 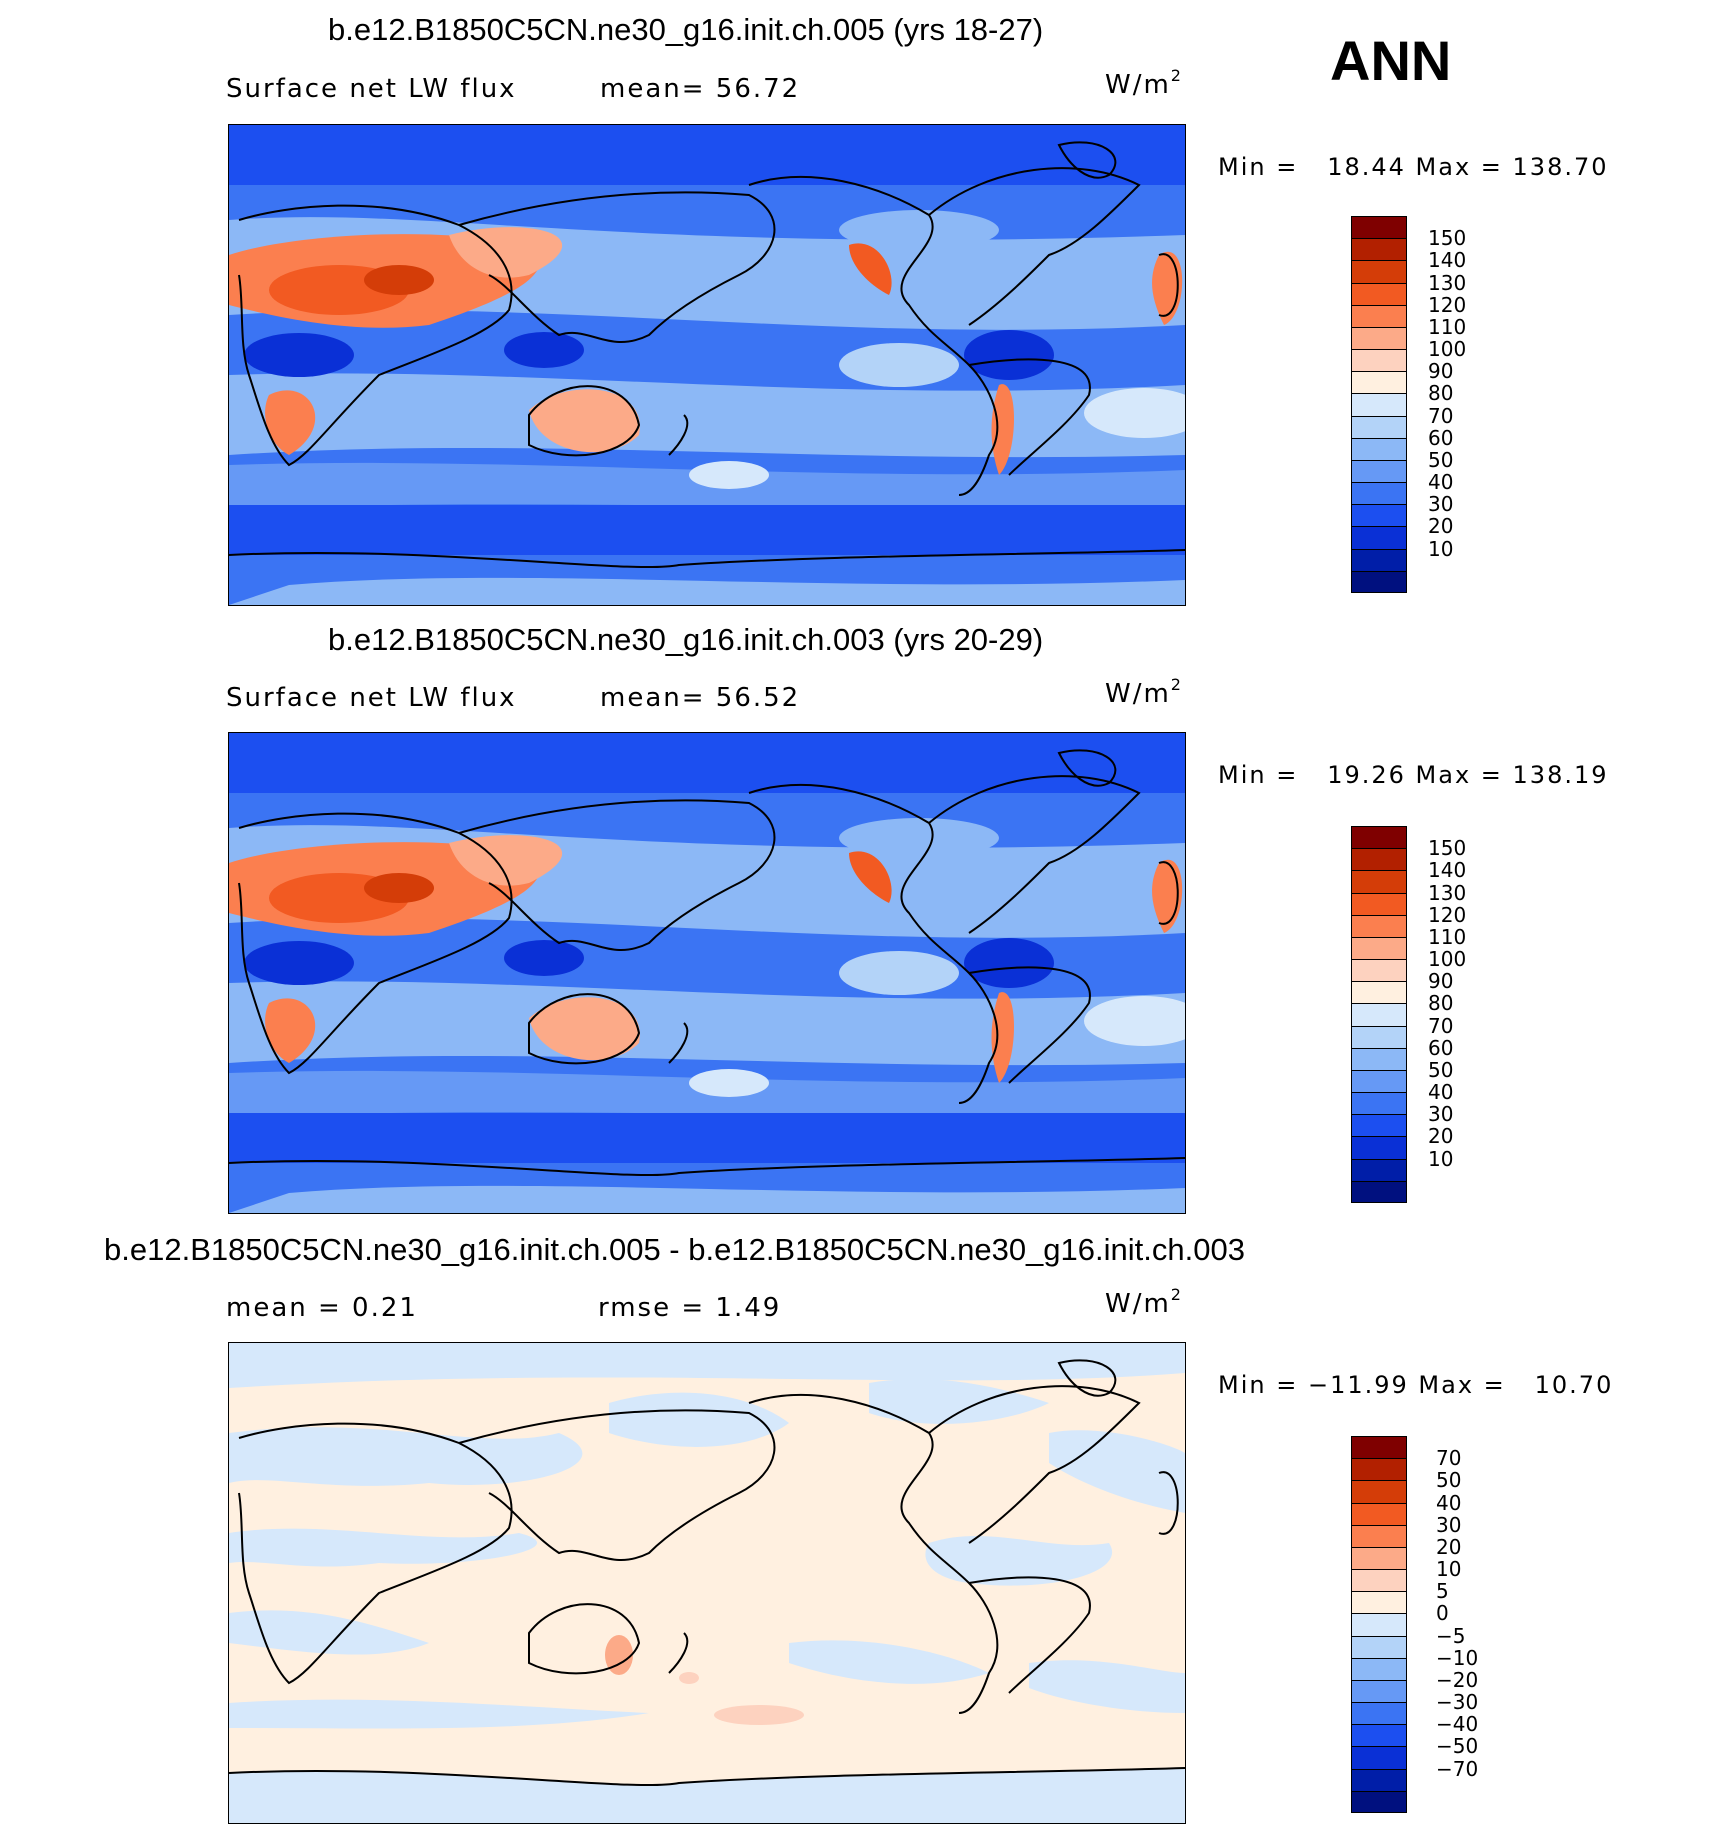 I want to click on colorbar-tick-label: −40, so click(x=1457, y=1724).